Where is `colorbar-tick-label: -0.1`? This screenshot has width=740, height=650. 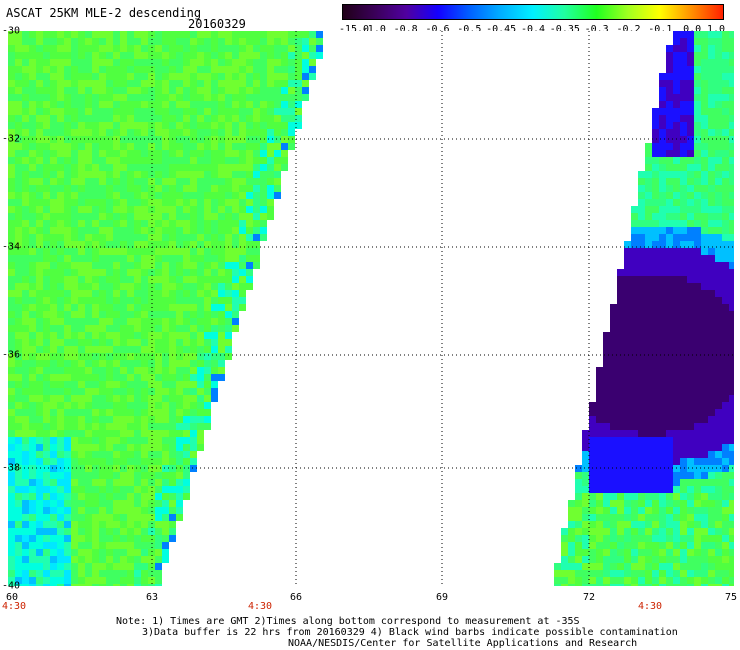
colorbar-tick-label: -0.1 is located at coordinates (660, 29).